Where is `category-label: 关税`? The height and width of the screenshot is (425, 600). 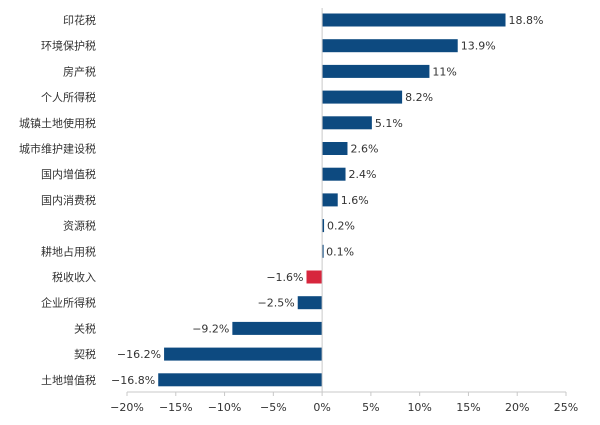
category-label: 关税 is located at coordinates (85, 328).